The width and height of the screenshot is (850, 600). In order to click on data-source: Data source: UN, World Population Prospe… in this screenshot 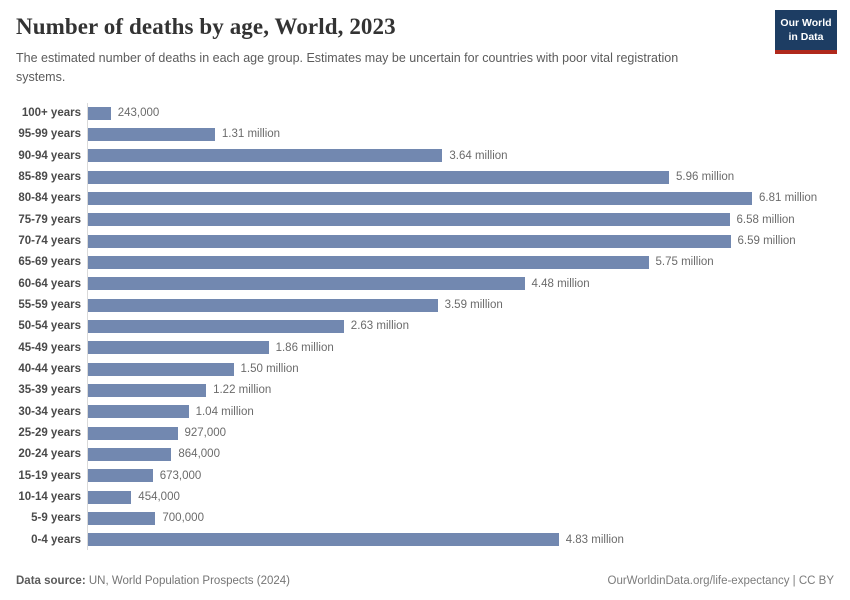, I will do `click(153, 581)`.